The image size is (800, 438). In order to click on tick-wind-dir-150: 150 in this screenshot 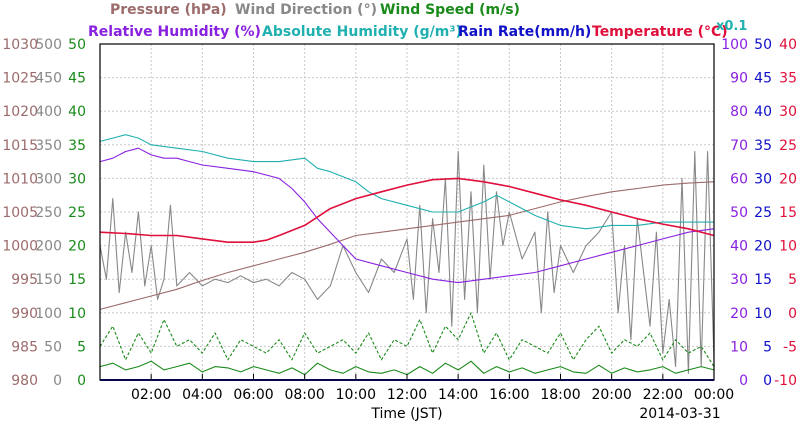, I will do `click(48, 280)`.